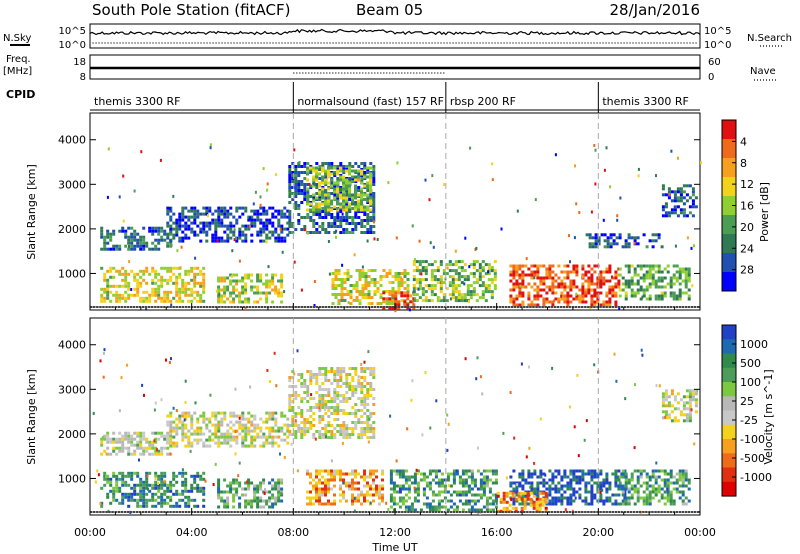  What do you see at coordinates (395, 32) in the screenshot?
I see `nsky-series-line` at bounding box center [395, 32].